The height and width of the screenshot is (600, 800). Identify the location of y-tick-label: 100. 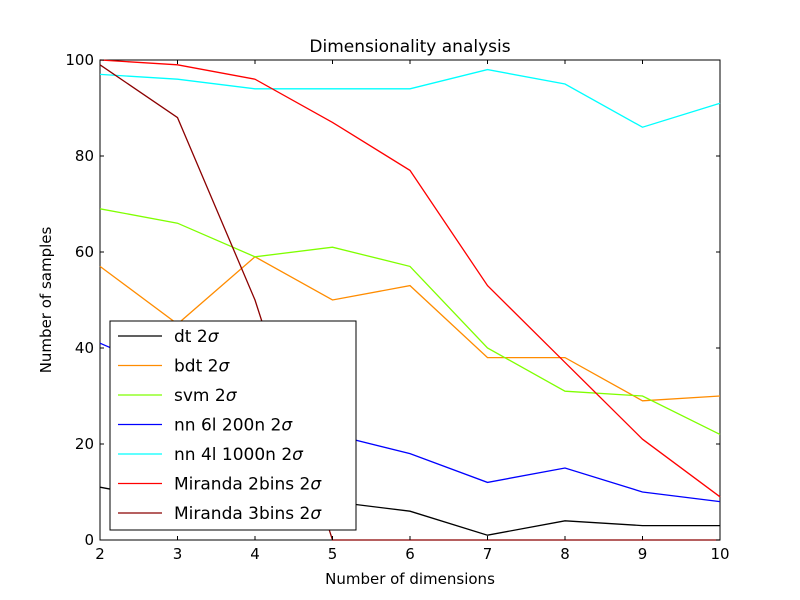
(79, 60).